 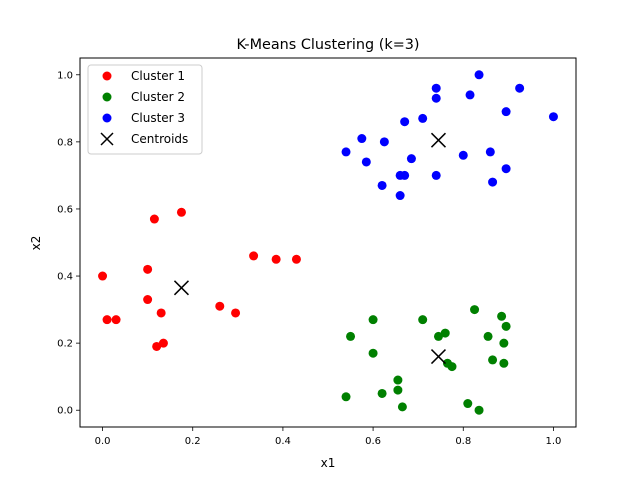 What do you see at coordinates (107, 139) in the screenshot?
I see `legend-marker-x` at bounding box center [107, 139].